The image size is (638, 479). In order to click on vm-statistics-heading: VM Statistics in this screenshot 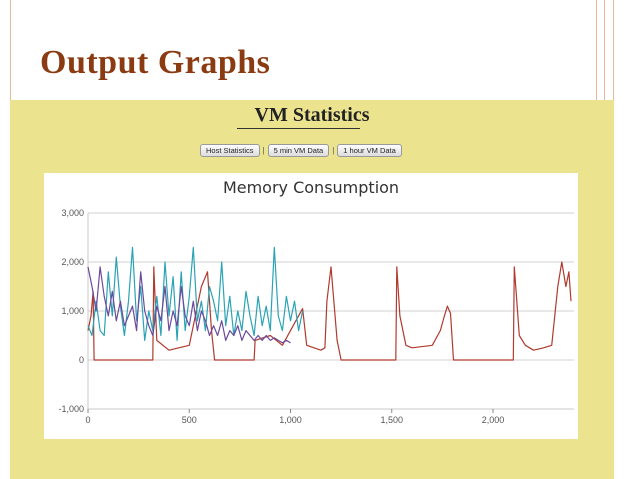, I will do `click(312, 115)`.